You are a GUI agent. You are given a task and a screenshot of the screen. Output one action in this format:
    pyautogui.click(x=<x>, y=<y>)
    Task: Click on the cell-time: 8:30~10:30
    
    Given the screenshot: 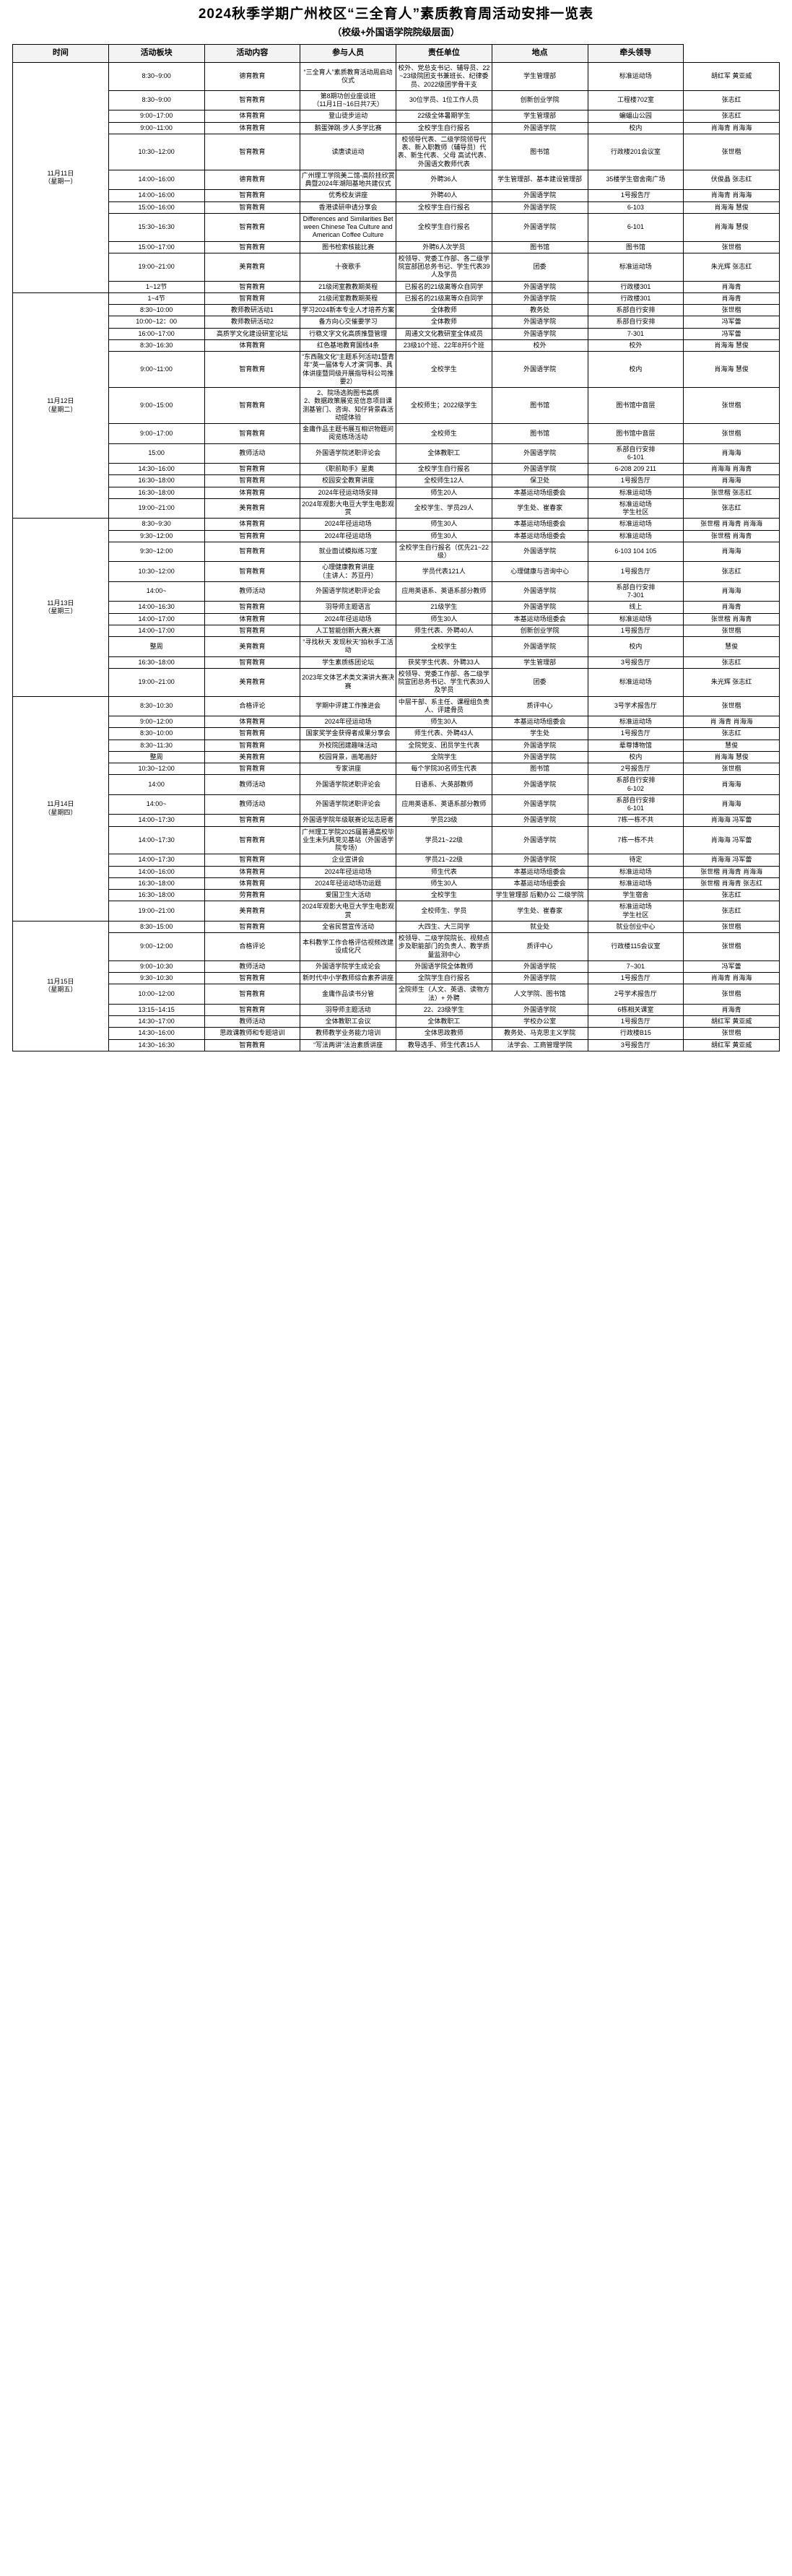 What is the action you would take?
    pyautogui.click(x=156, y=706)
    